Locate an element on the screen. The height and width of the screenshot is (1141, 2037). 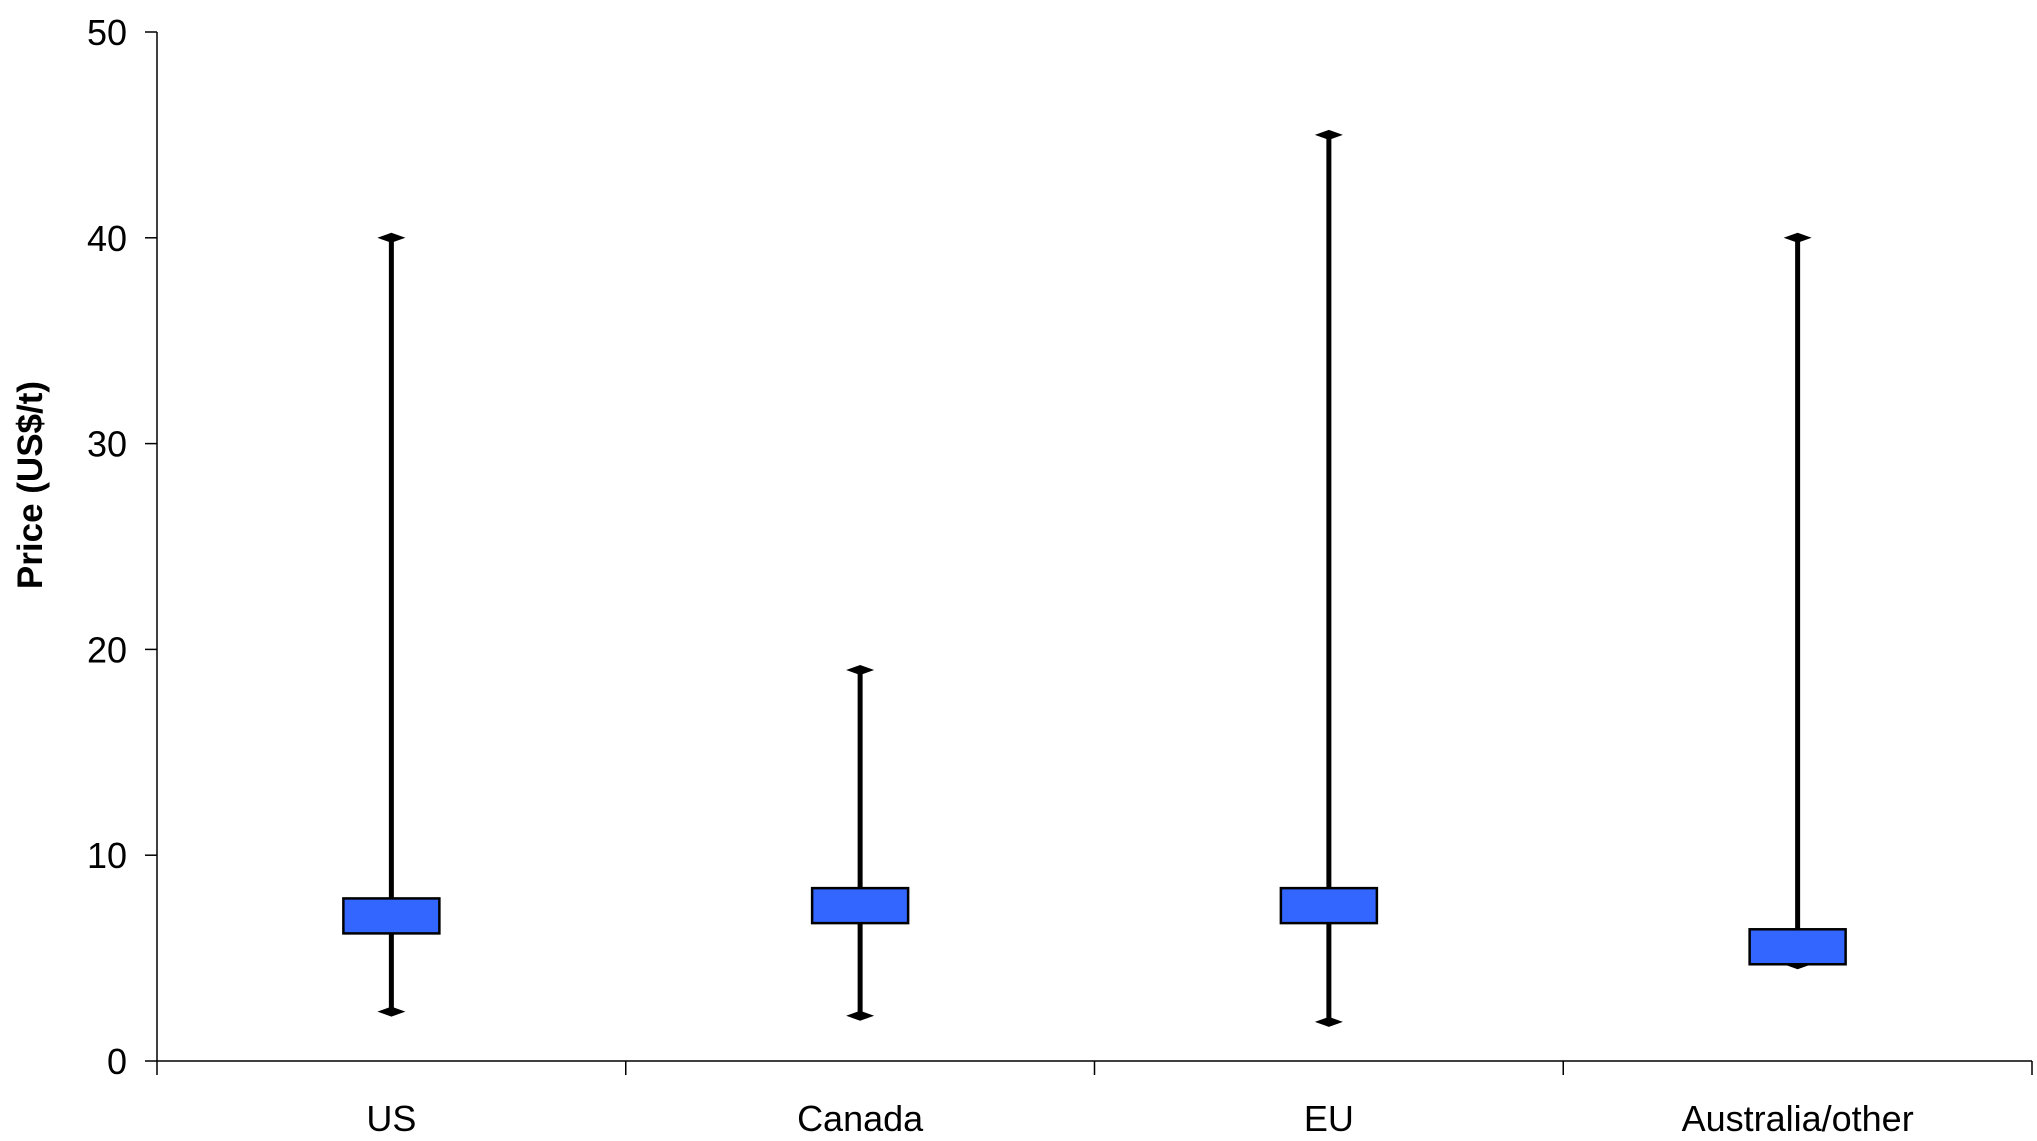
y-tick-label: 0 is located at coordinates (117, 1061).